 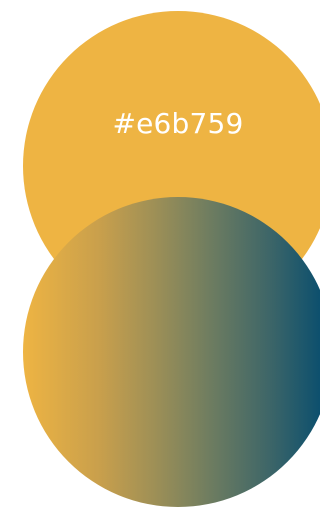 I want to click on hex-code-label: #e6b759, so click(x=178, y=123).